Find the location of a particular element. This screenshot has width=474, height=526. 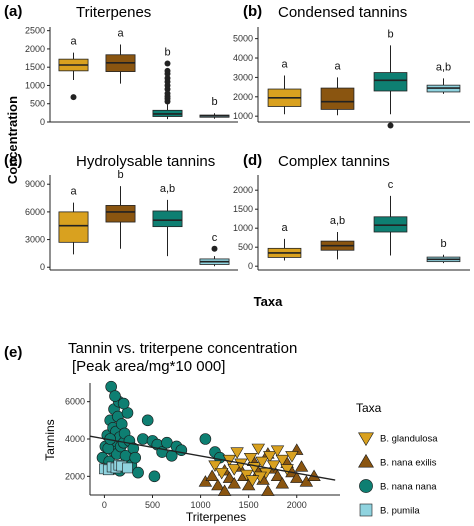

box-b-pumila: c is located at coordinates (214, 249).